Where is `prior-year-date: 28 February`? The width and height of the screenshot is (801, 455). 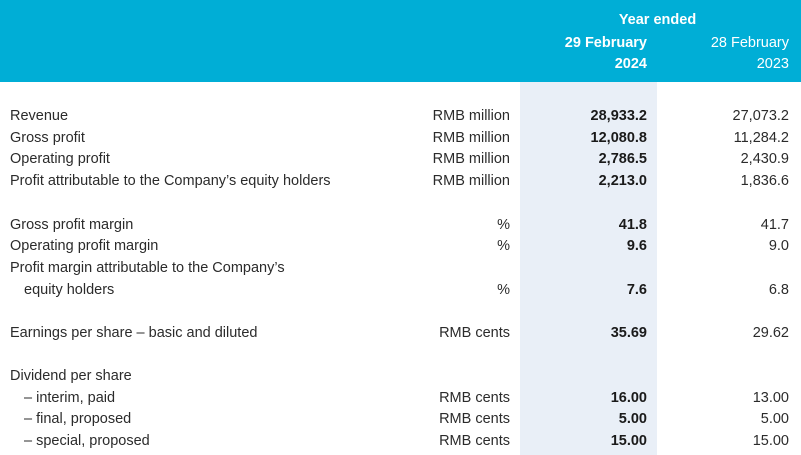
prior-year-date: 28 February is located at coordinates (749, 43).